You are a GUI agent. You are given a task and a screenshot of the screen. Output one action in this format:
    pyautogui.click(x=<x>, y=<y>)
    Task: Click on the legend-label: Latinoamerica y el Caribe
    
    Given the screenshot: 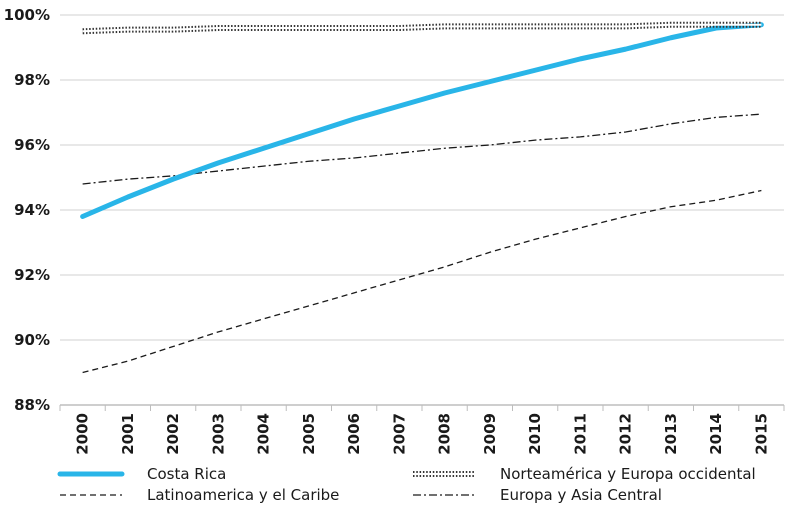 What is the action you would take?
    pyautogui.click(x=243, y=495)
    